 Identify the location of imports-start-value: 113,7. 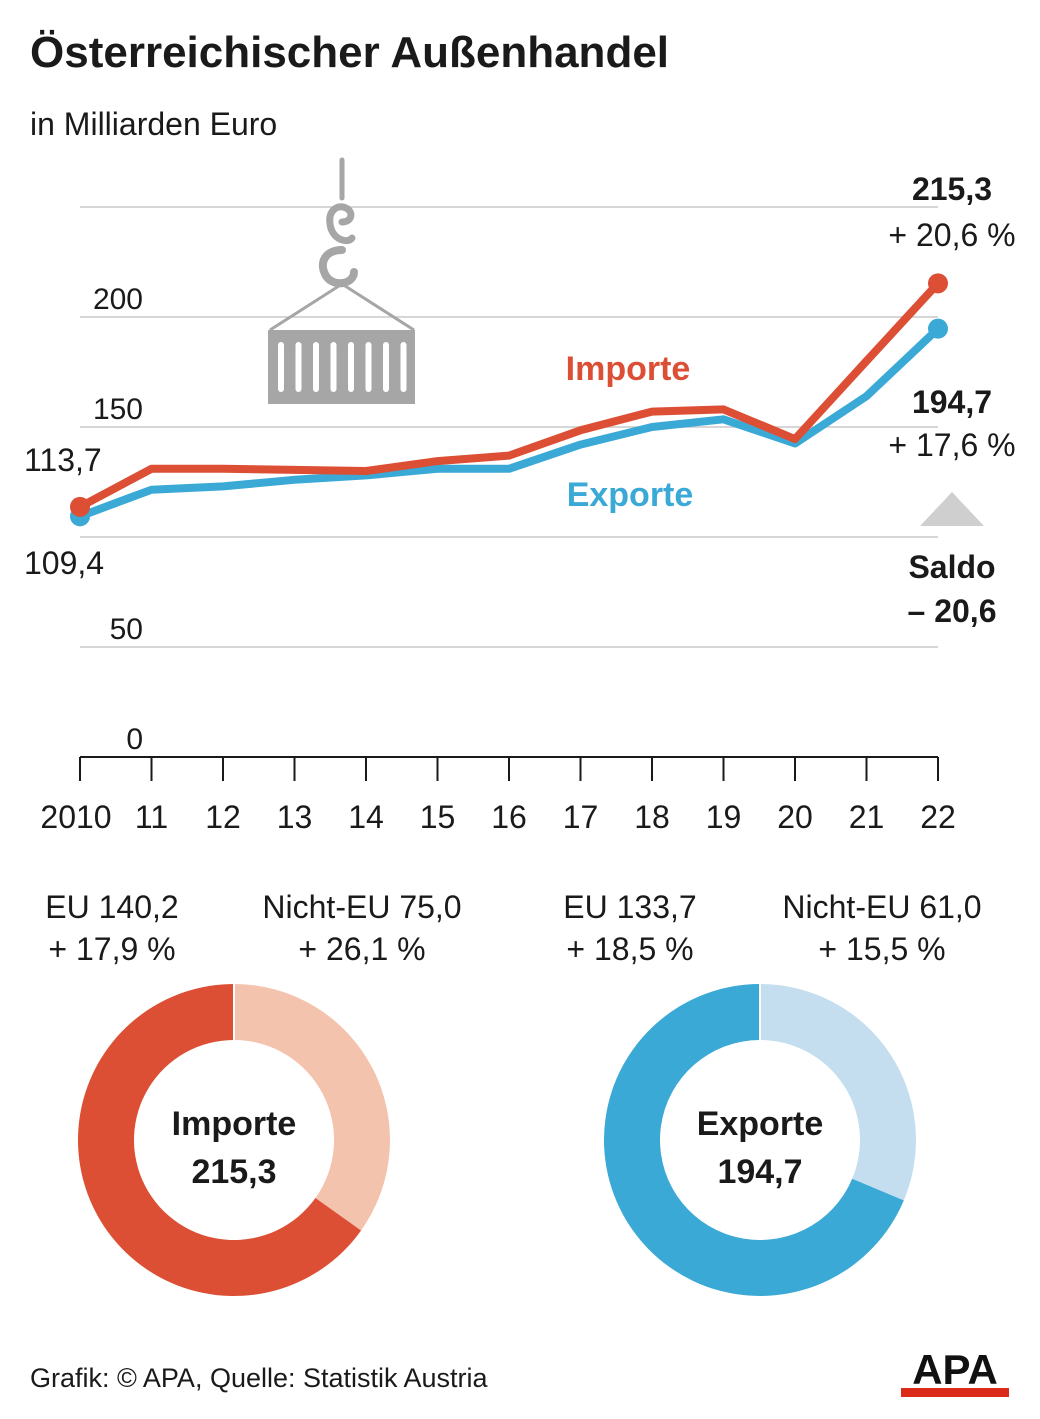
(63, 460).